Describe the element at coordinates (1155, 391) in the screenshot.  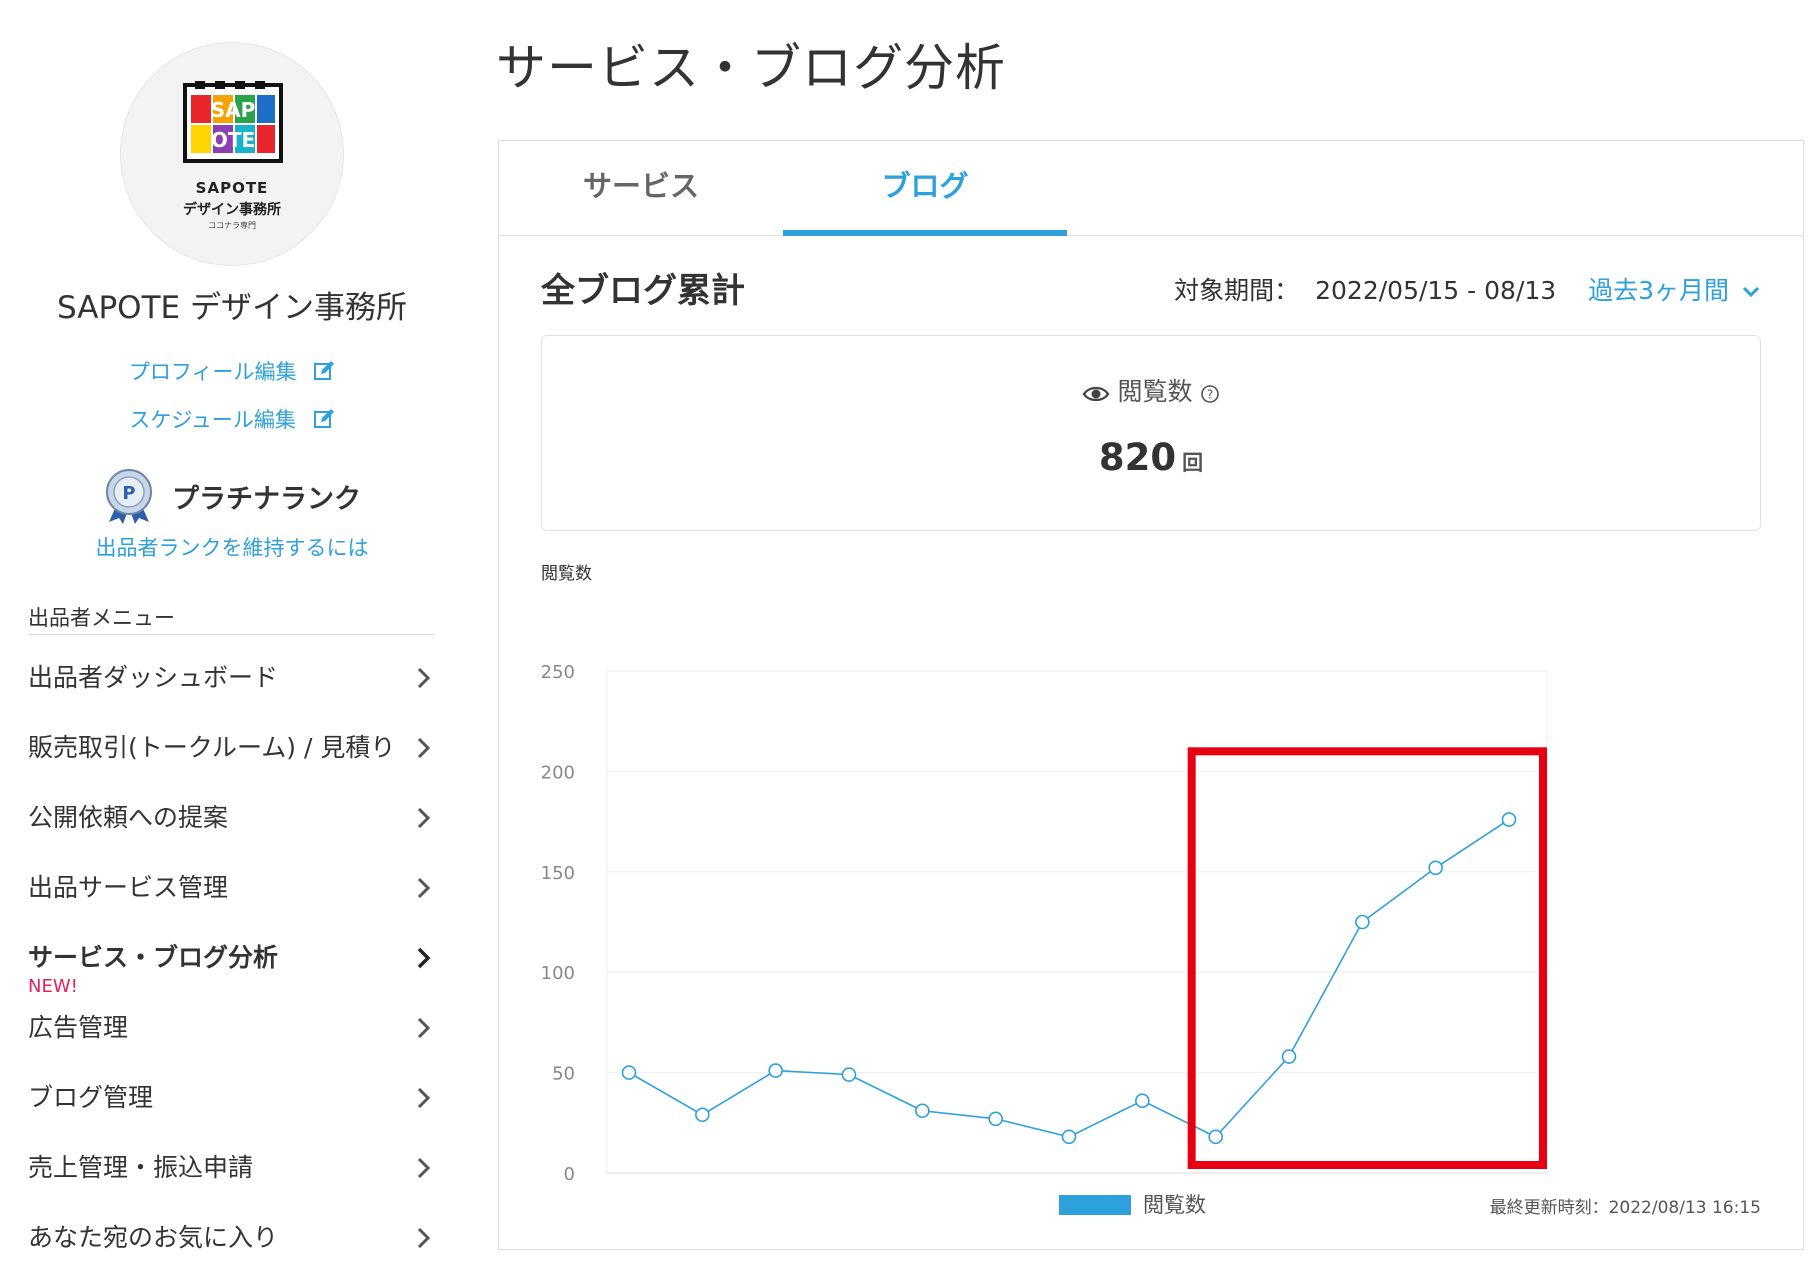
I see `stat-label: 閲覧数` at that location.